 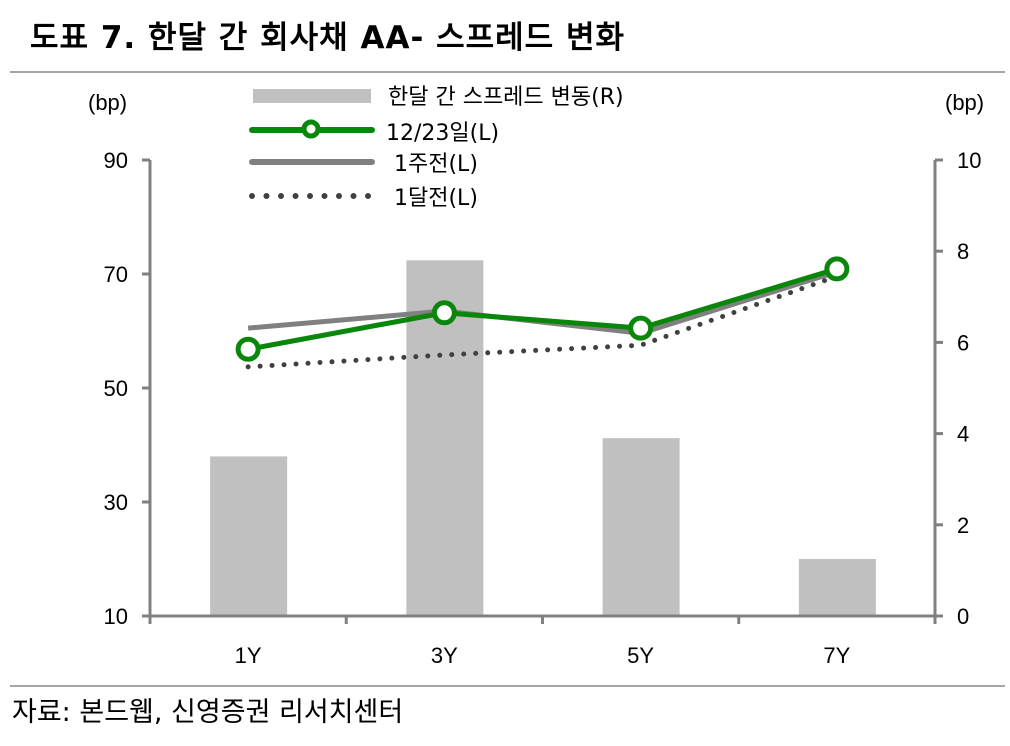 I want to click on right-tick-label: 2, so click(x=963, y=525).